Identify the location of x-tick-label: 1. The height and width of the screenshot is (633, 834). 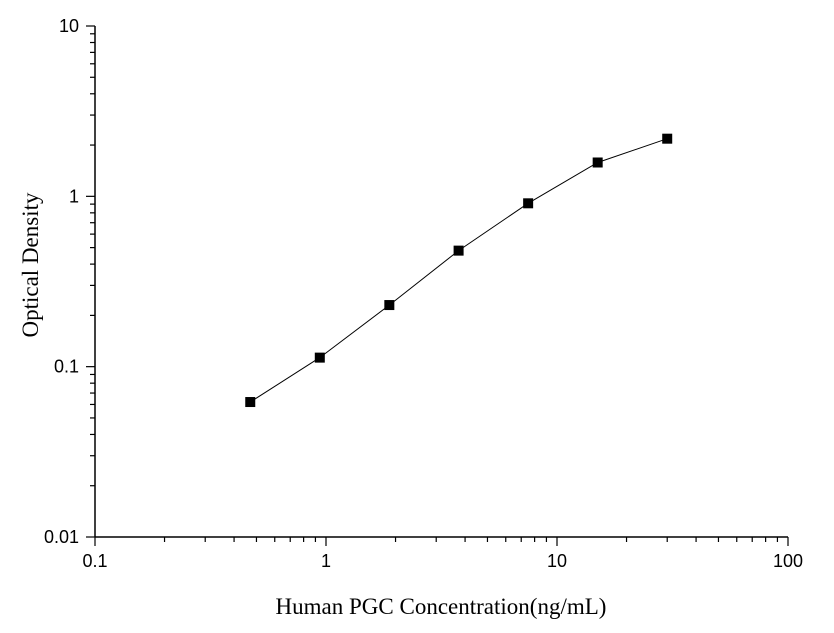
(326, 561).